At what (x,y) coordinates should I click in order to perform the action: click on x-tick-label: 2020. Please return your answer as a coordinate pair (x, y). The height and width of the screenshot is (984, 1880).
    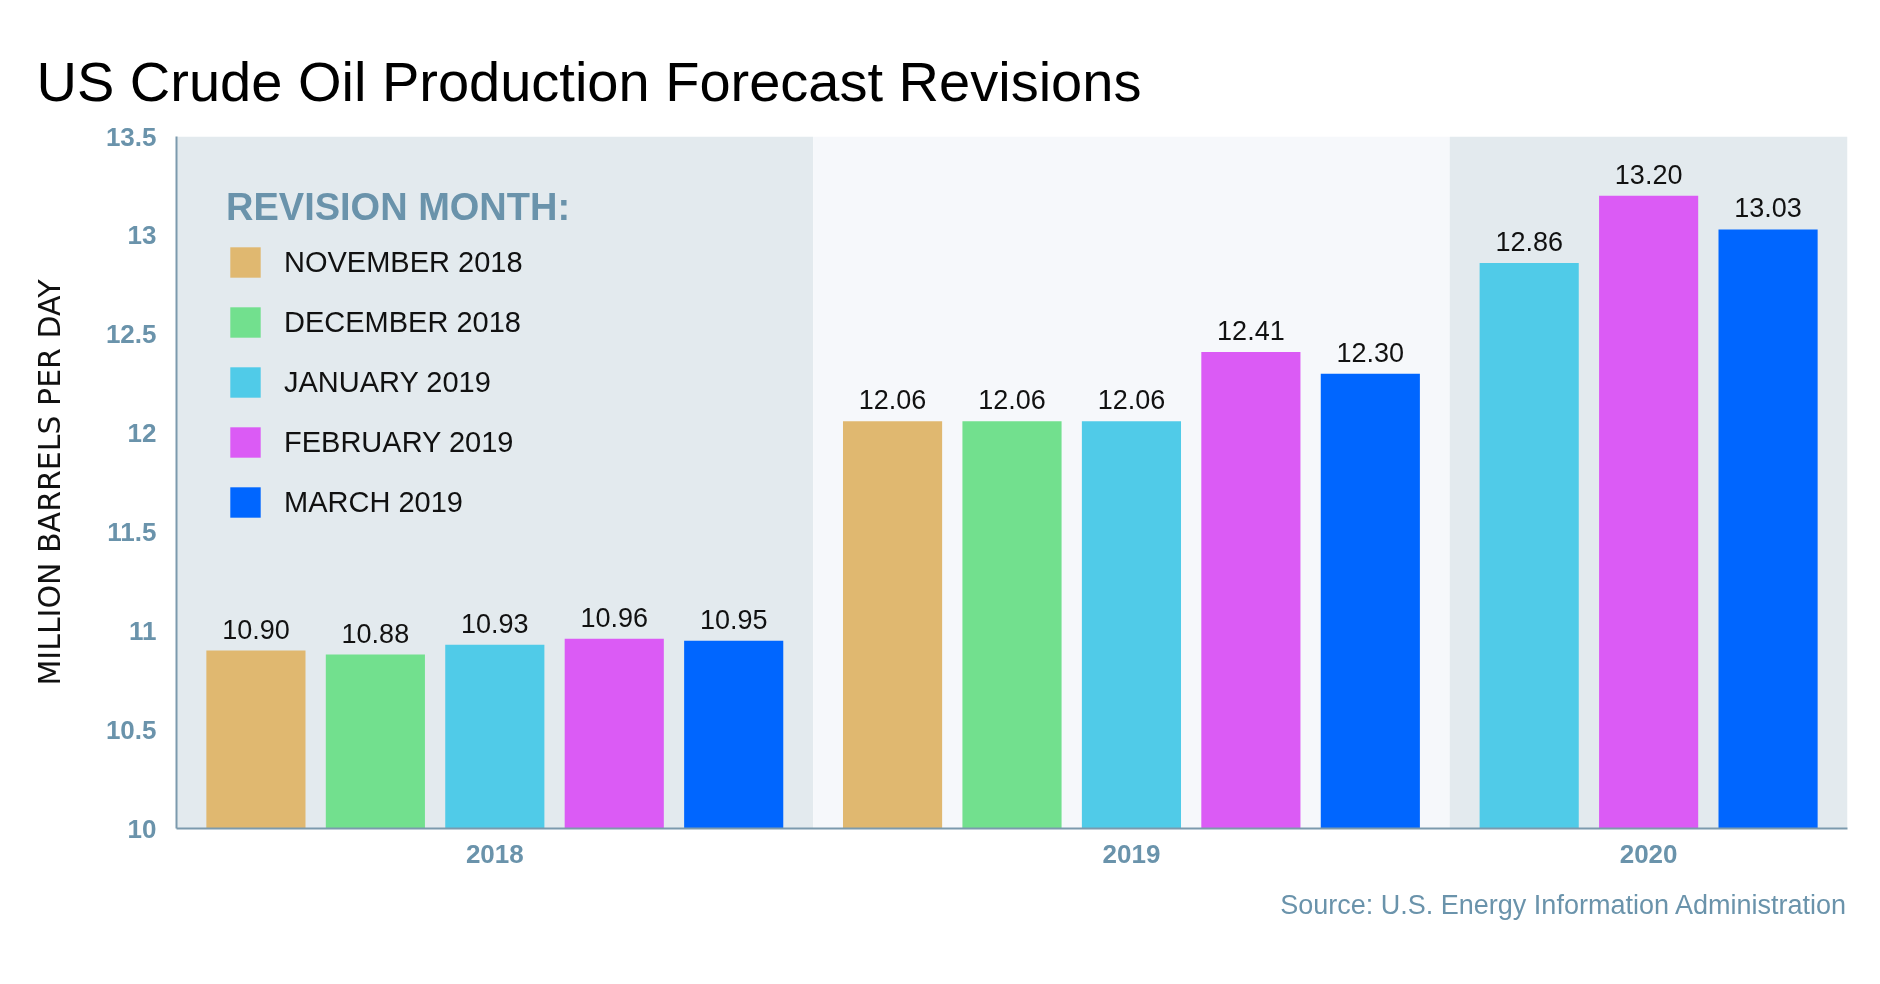
    Looking at the image, I should click on (1648, 853).